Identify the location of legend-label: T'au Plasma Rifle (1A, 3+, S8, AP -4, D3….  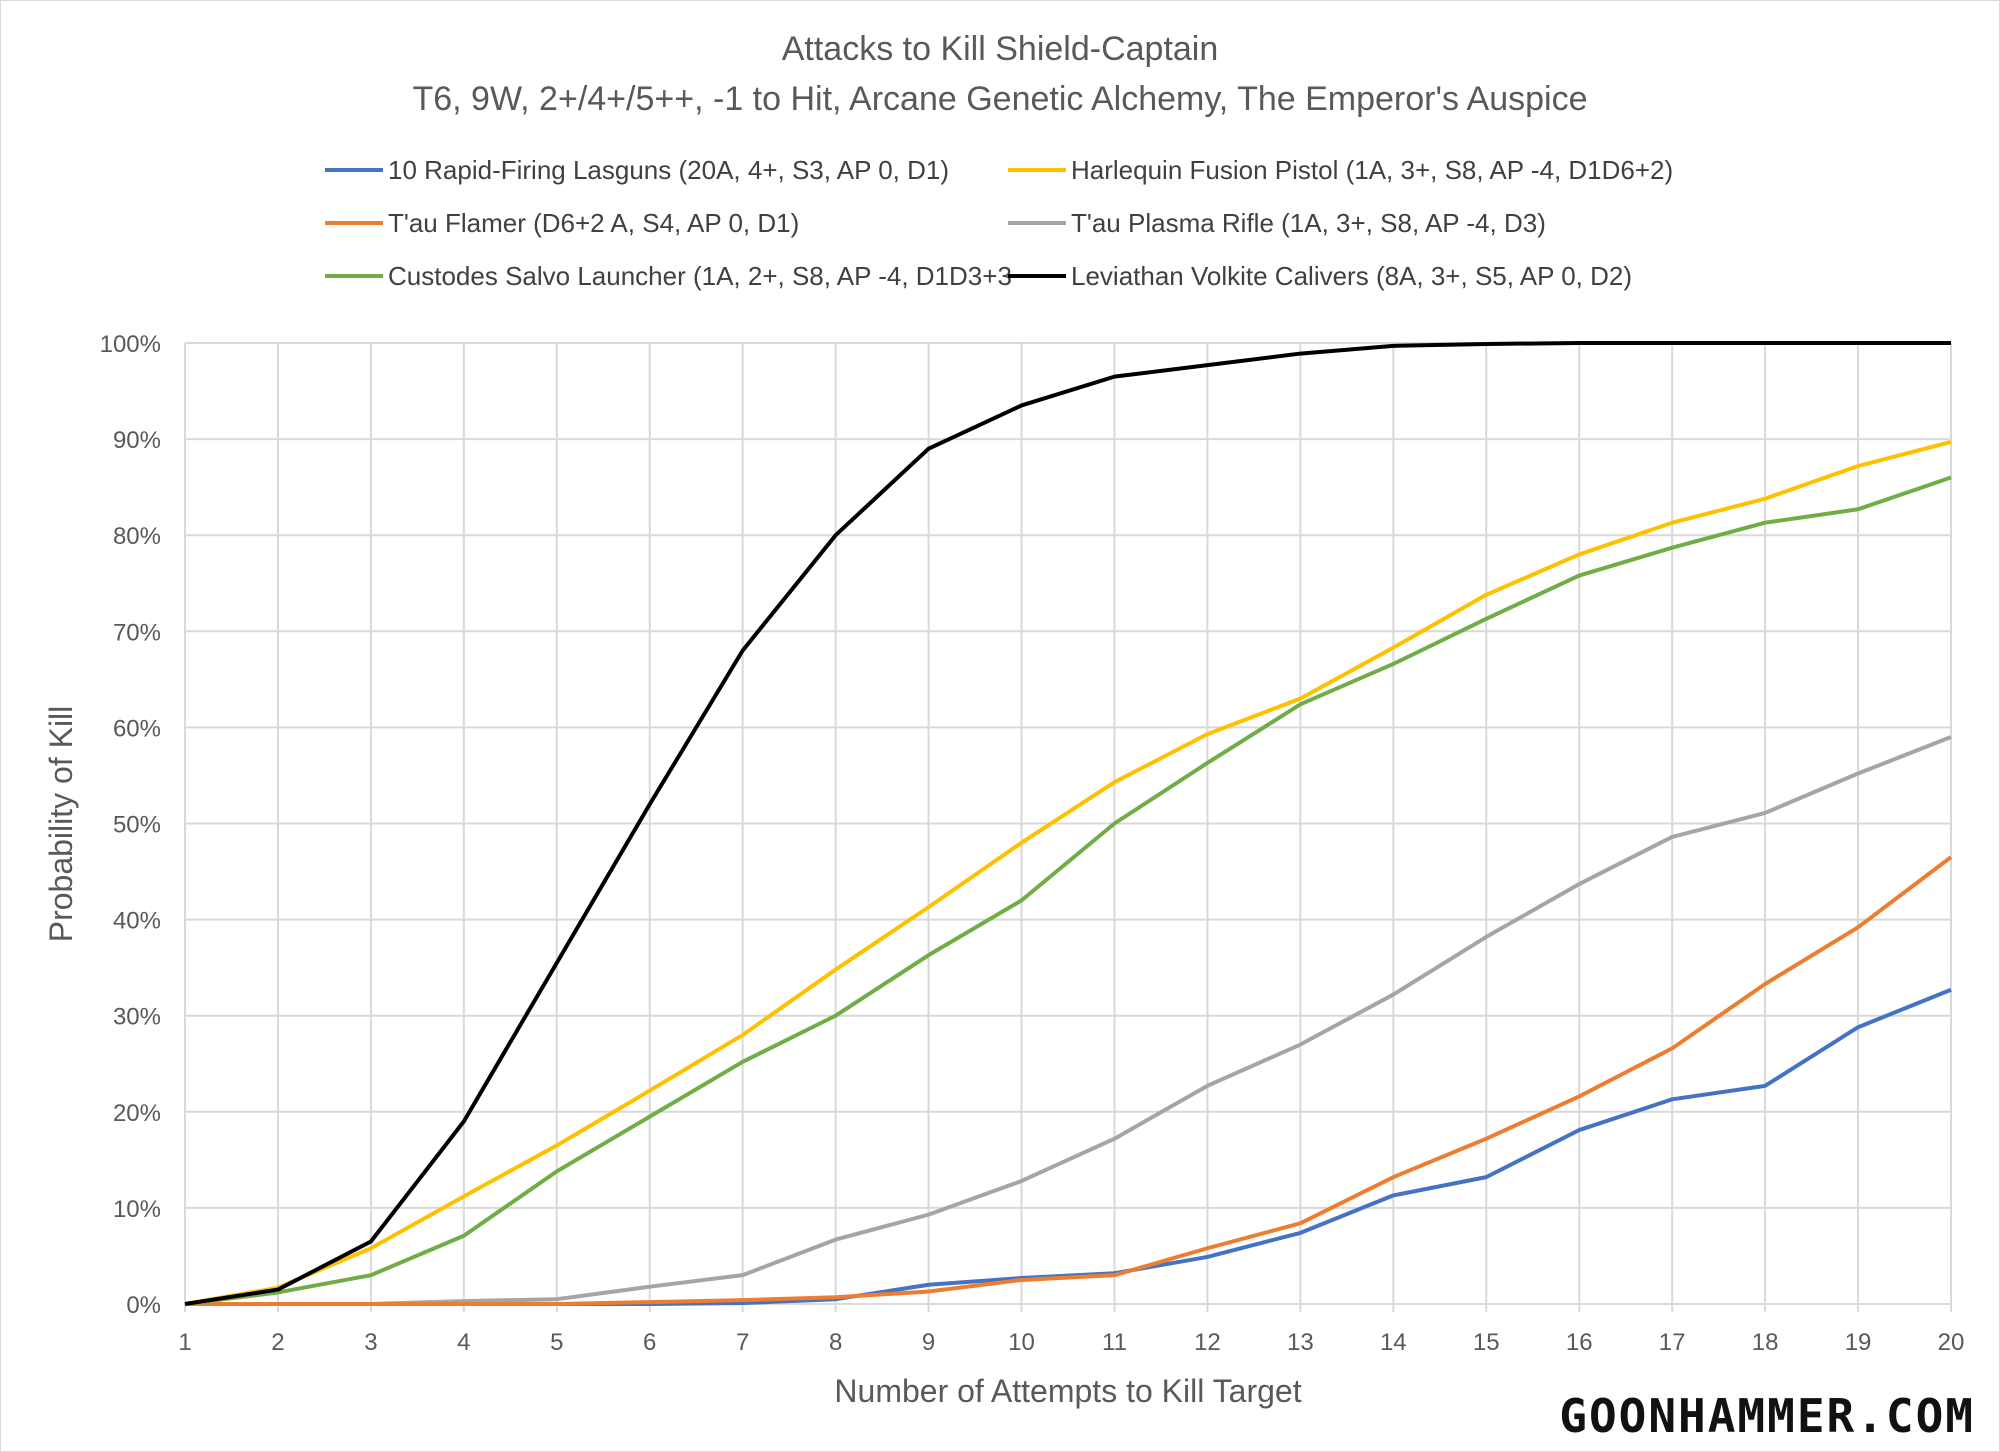
(1308, 223).